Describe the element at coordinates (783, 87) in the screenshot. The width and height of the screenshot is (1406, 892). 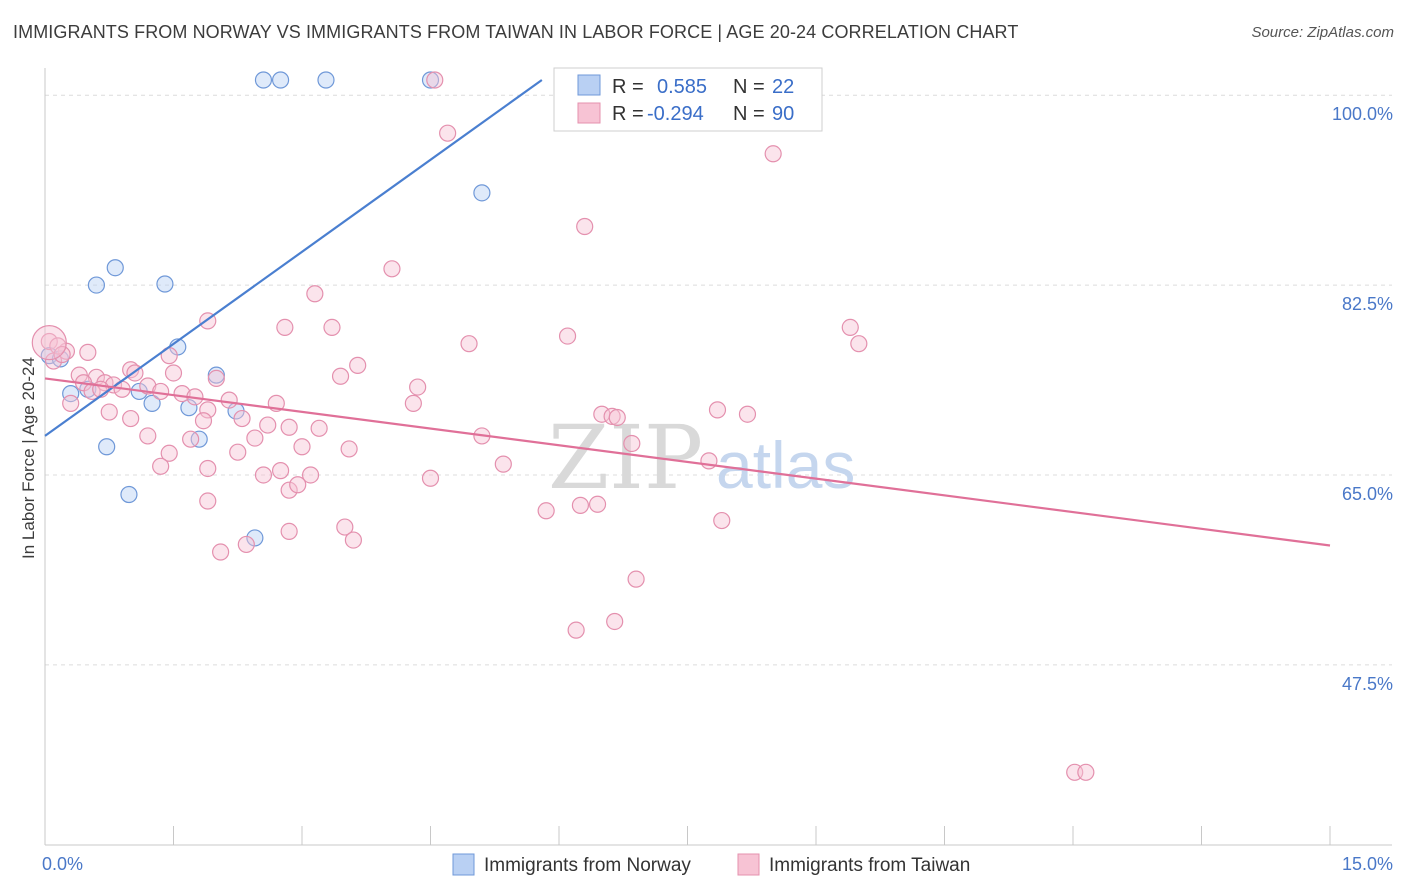
I see `legend-norway-n-value: 22` at that location.